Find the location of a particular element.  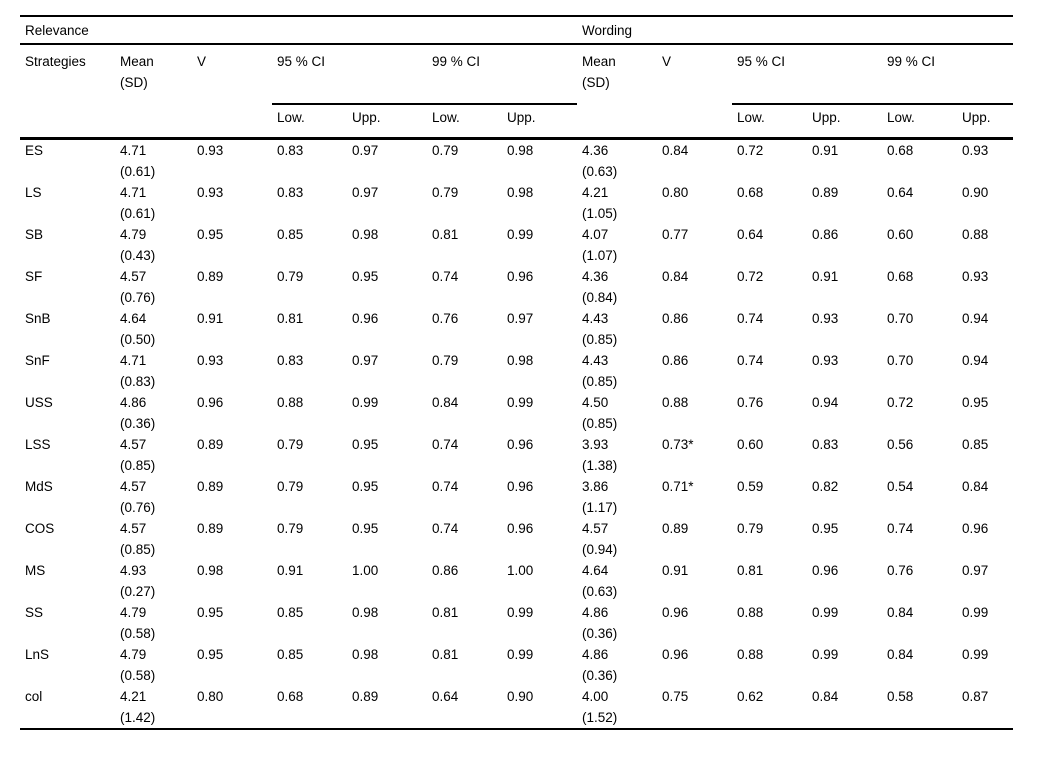

strategy-cell: col is located at coordinates (67, 708).